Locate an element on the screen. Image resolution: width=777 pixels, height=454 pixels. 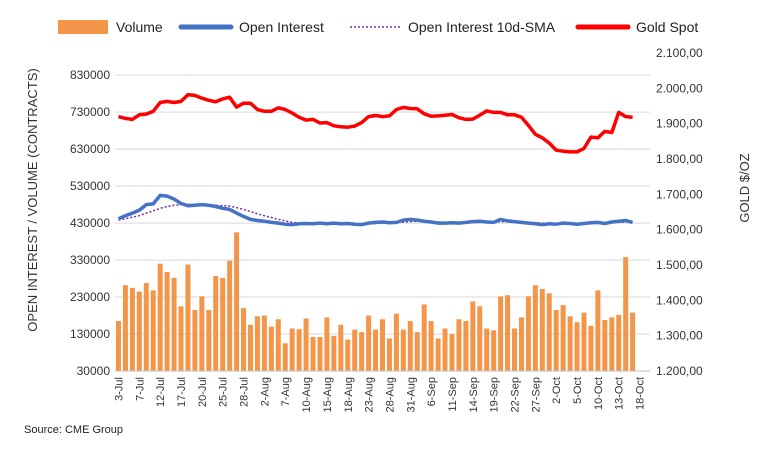
y-right-tick-label: 2.000,00 is located at coordinates (679, 88).